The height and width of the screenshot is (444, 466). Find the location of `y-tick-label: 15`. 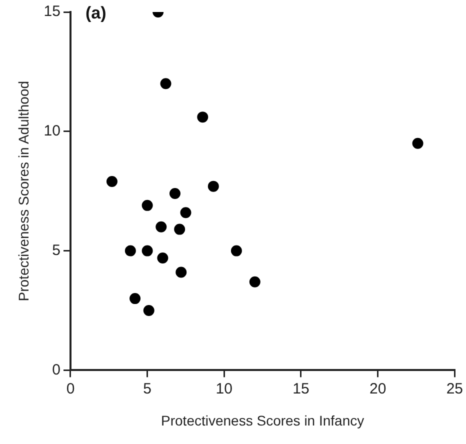

y-tick-label: 15 is located at coordinates (52, 11).